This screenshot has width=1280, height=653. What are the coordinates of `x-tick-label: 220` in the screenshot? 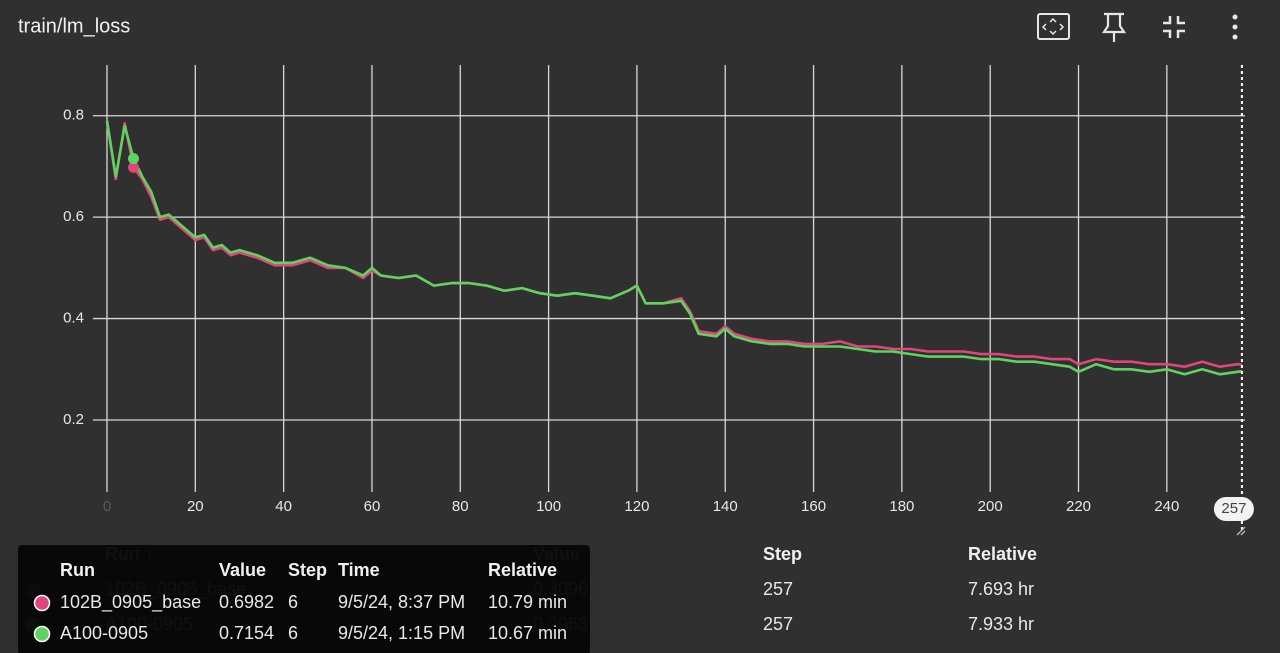 It's located at (1078, 506).